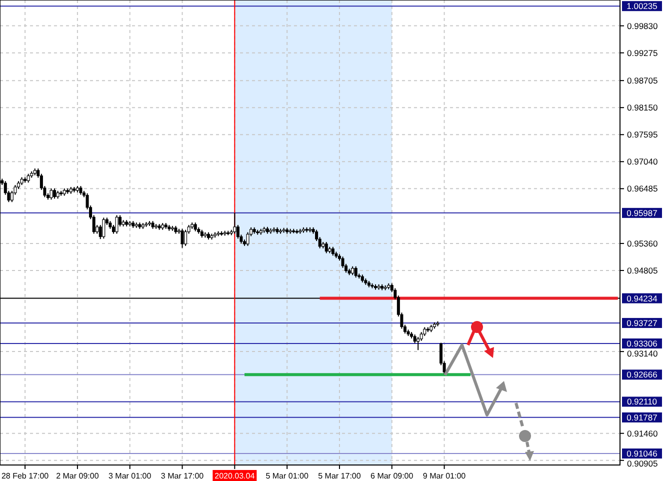  I want to click on ref-line-label: 0.93727, so click(642, 323).